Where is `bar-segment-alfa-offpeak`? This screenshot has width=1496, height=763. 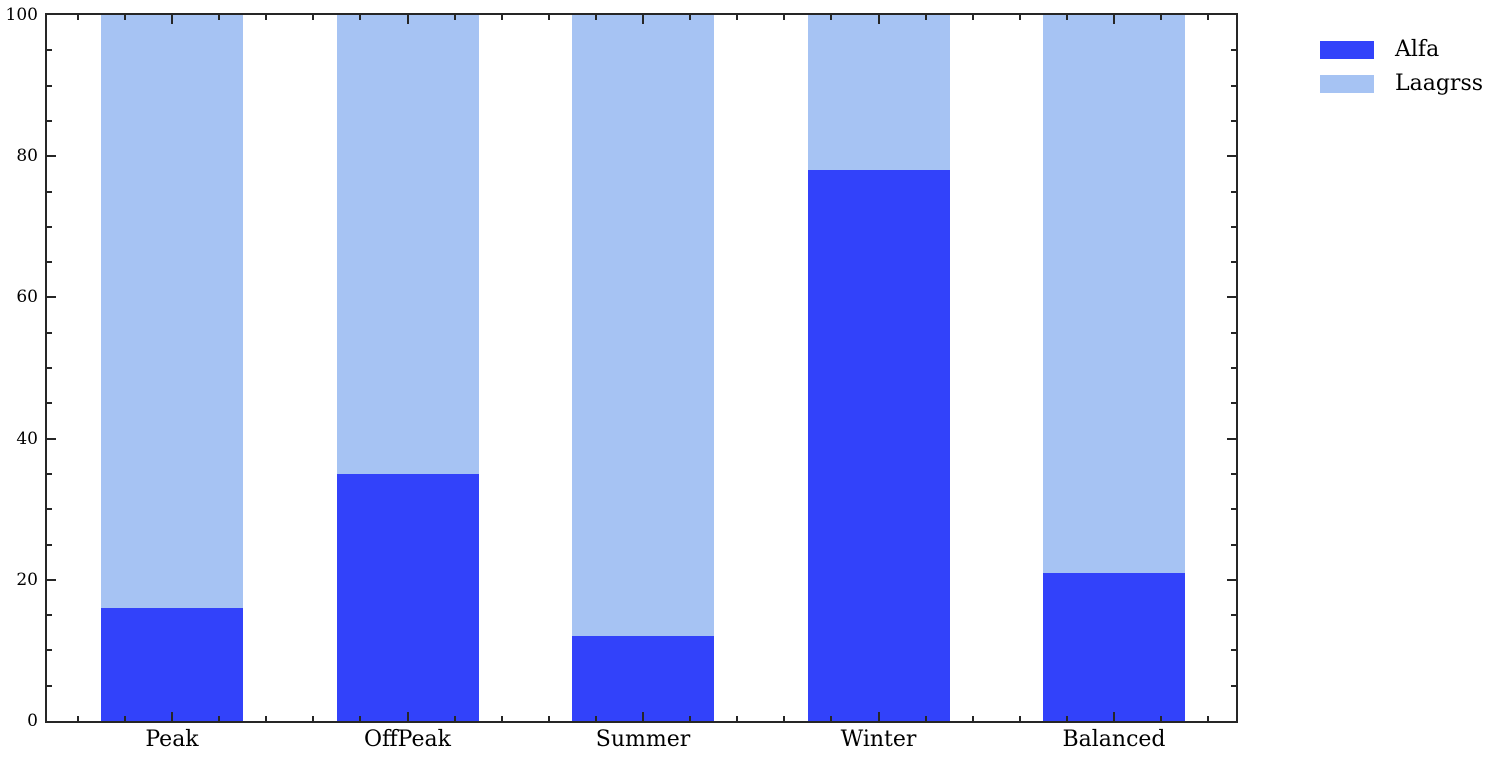 bar-segment-alfa-offpeak is located at coordinates (407, 597).